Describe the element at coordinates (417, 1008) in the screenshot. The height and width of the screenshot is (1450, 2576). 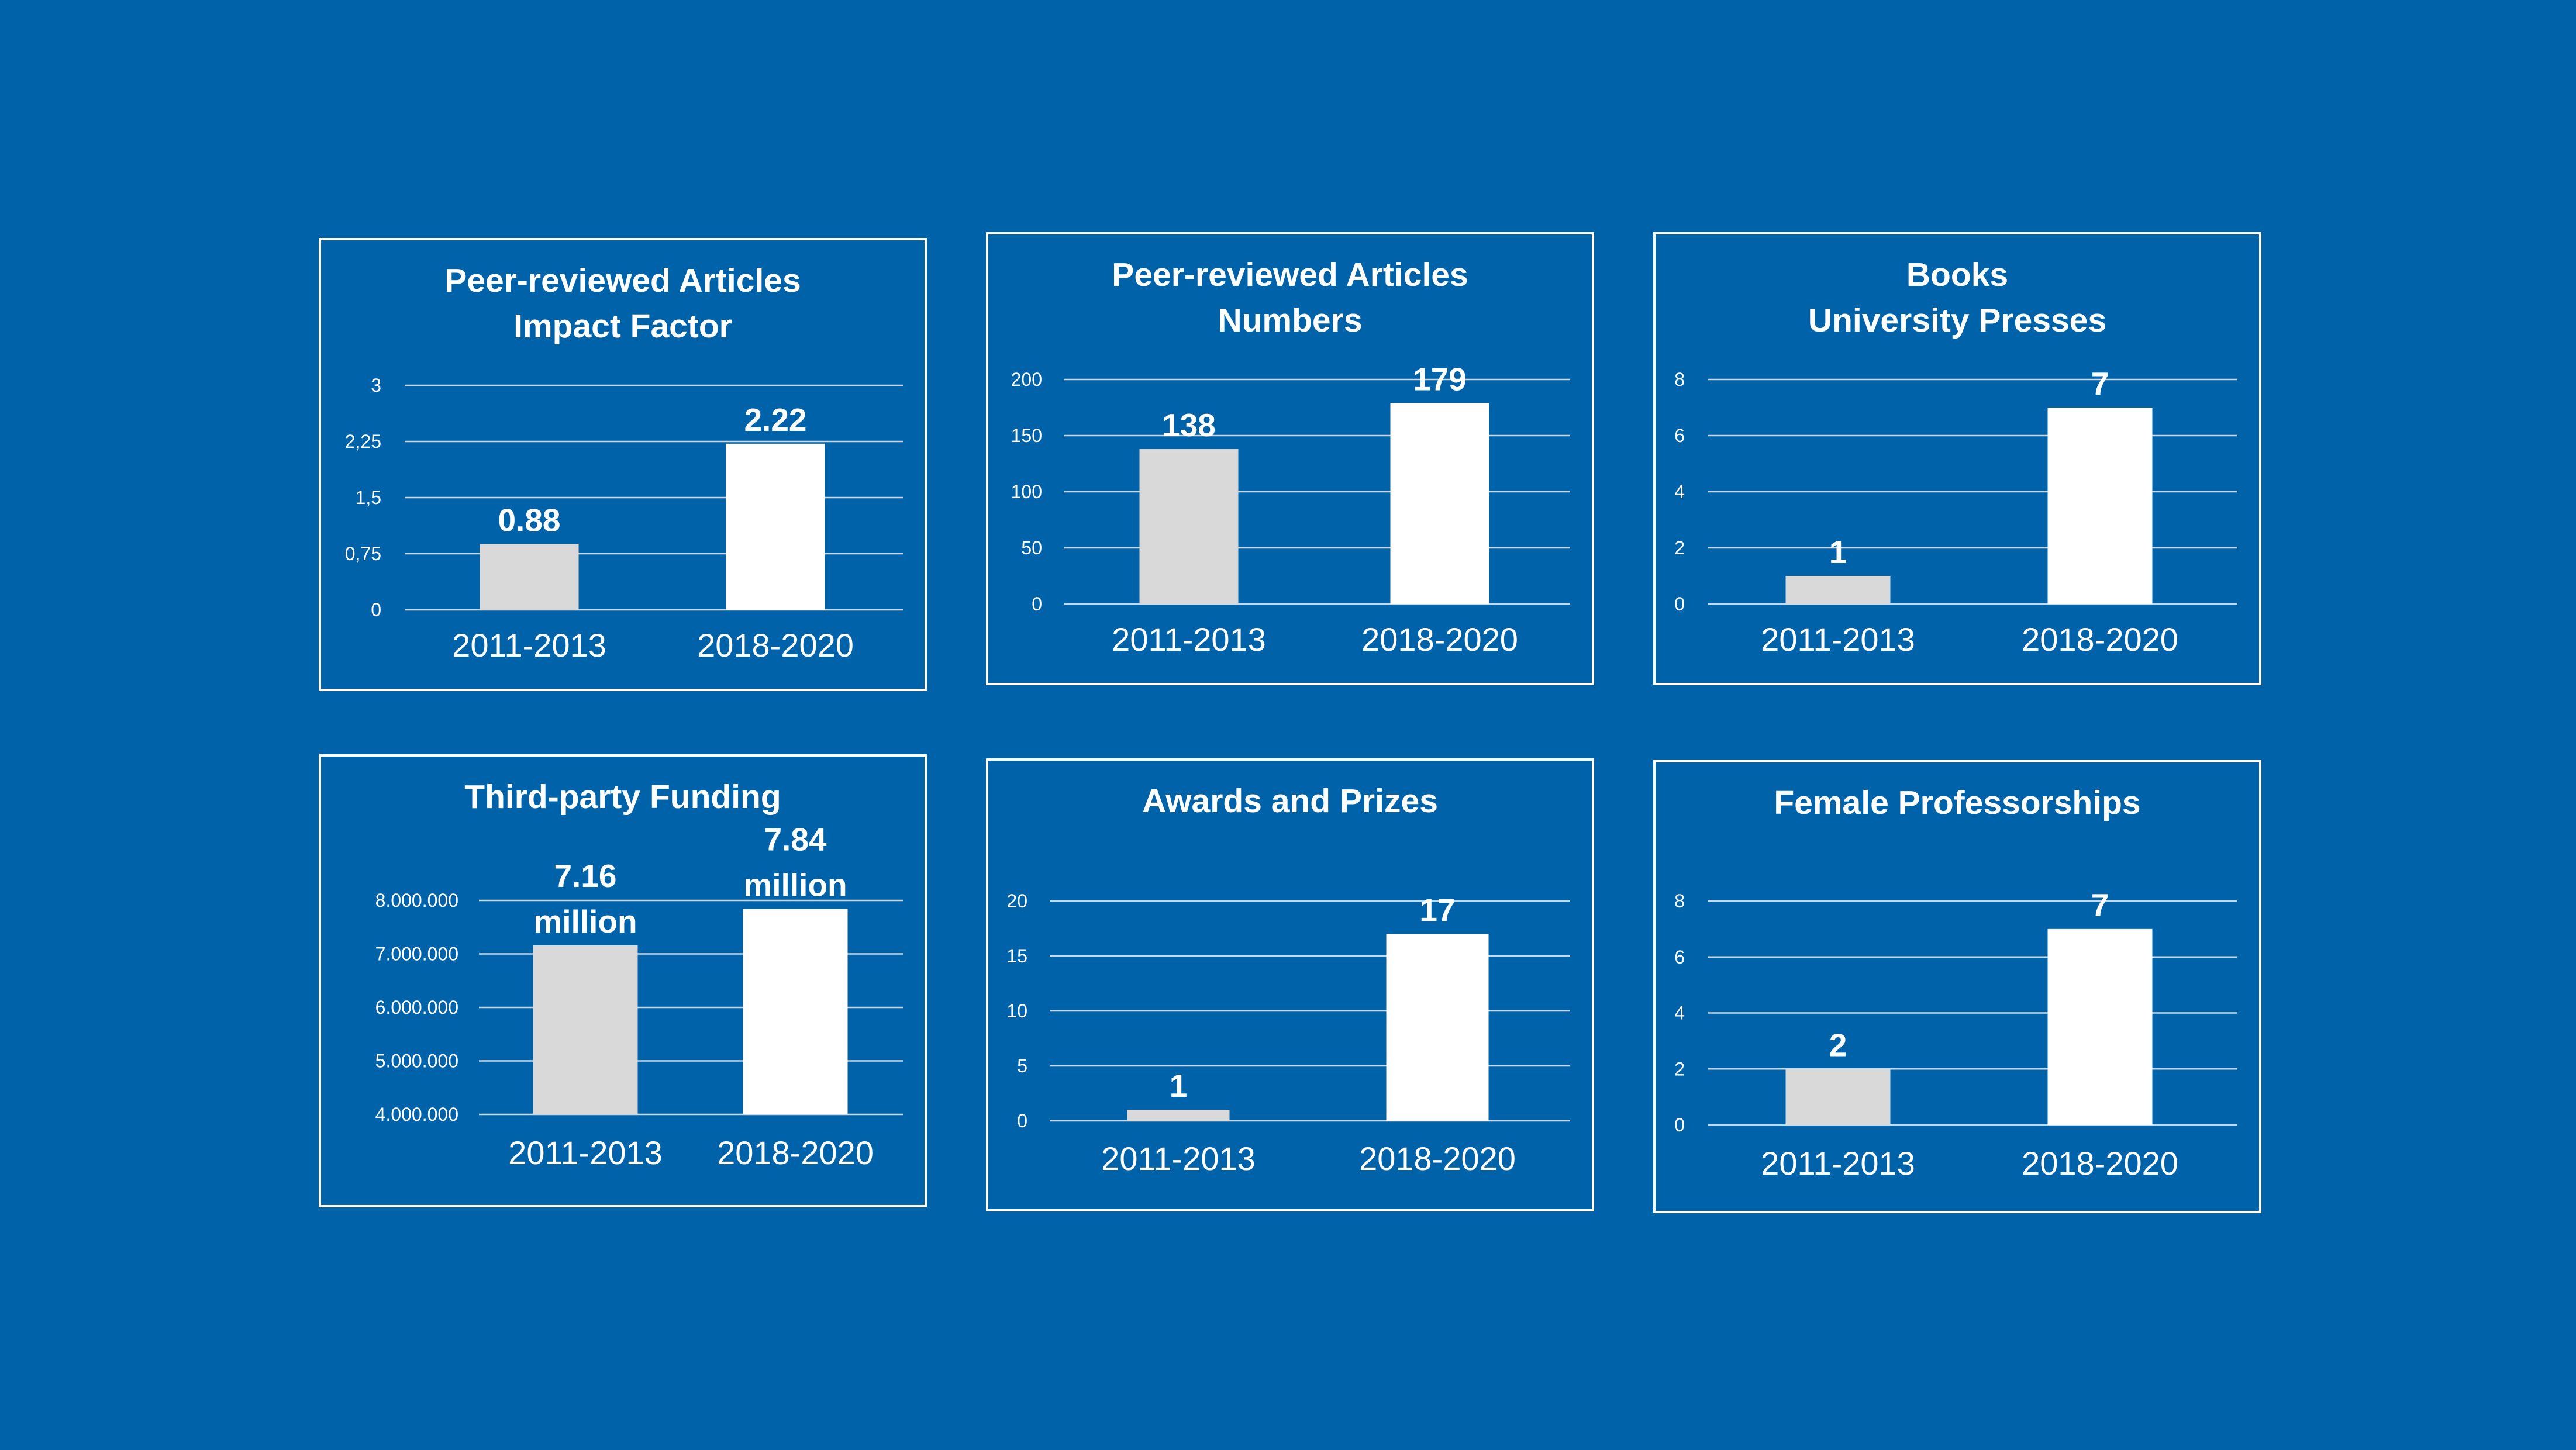
I see `y-tick-label: 6.000.000` at that location.